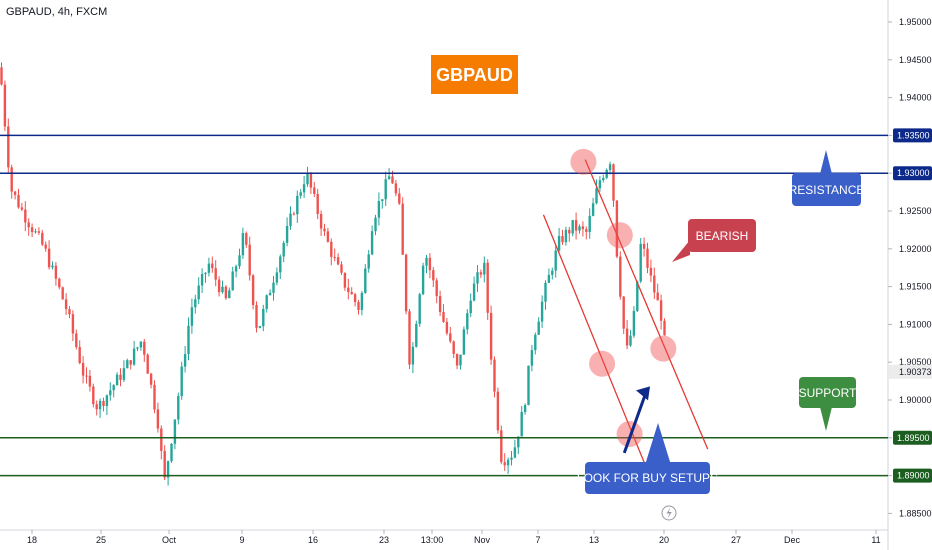 This screenshot has width=932, height=550. What do you see at coordinates (915, 400) in the screenshot?
I see `y-tick-label: 1.90000` at bounding box center [915, 400].